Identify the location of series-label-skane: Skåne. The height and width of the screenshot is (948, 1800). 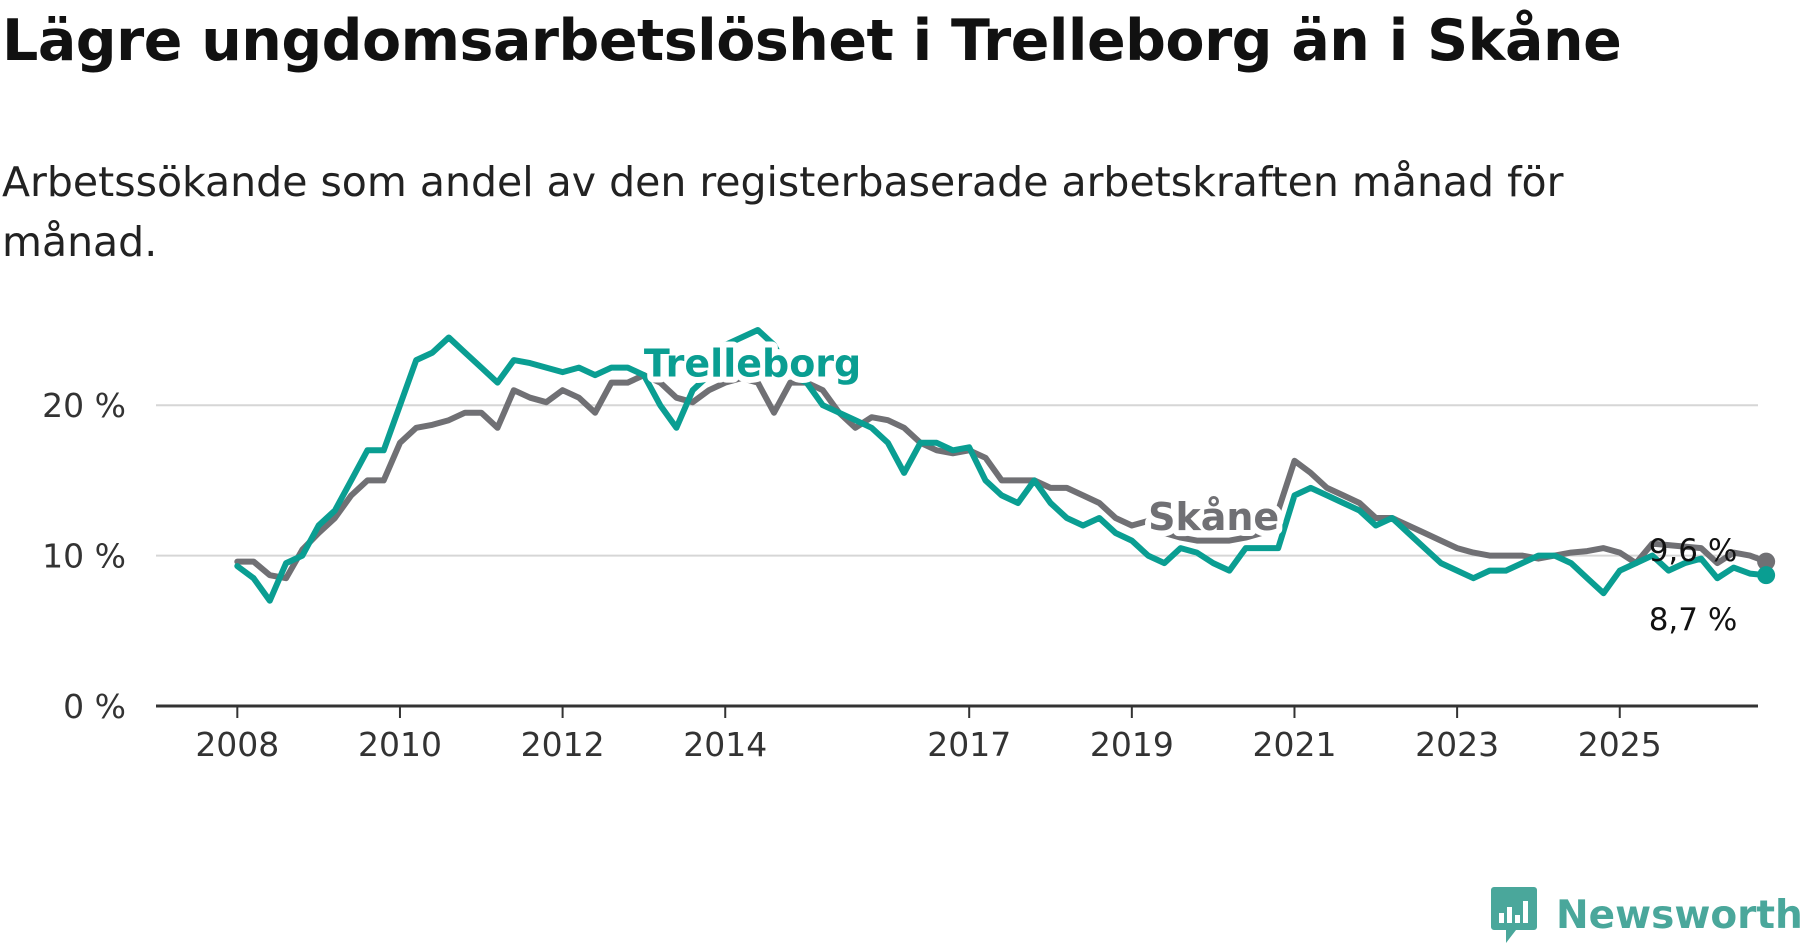
(1213, 517).